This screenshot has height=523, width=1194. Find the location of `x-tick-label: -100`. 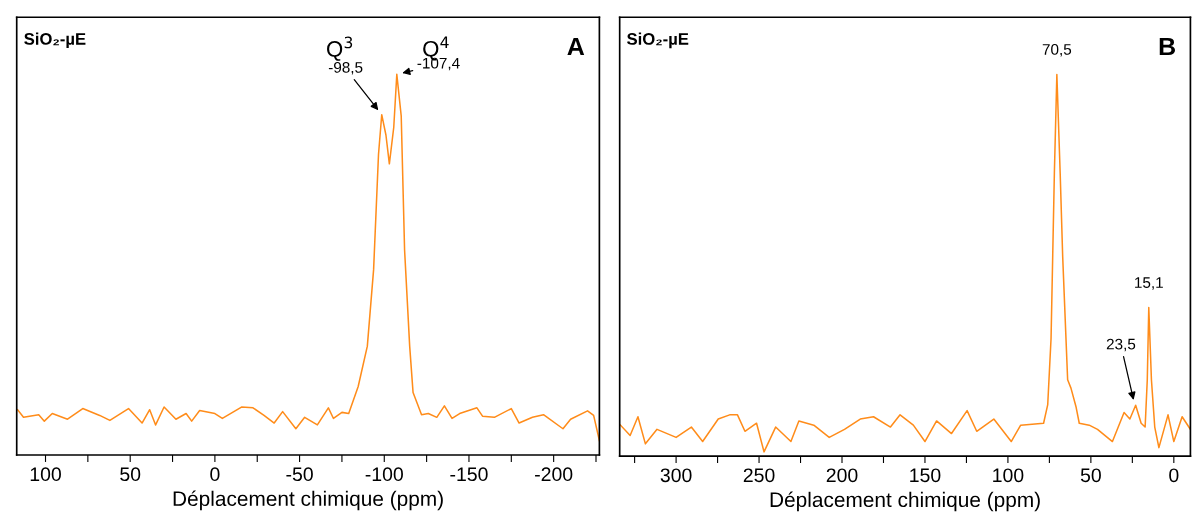

x-tick-label: -100 is located at coordinates (384, 474).